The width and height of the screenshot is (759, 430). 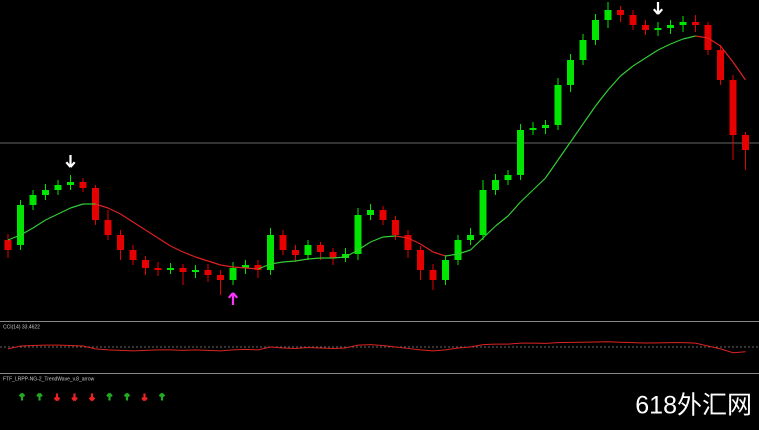 What do you see at coordinates (49, 379) in the screenshot?
I see `indicator-title: FTF_LRPP-NG-2_TrendWave_v.8_arrow` at bounding box center [49, 379].